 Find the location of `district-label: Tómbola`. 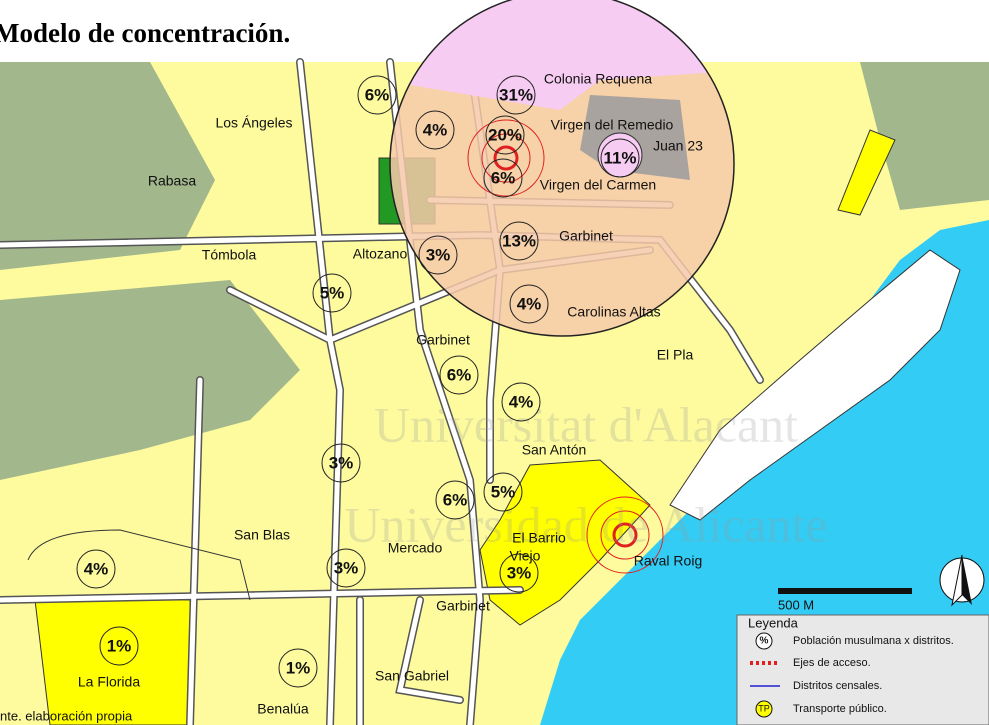

district-label: Tómbola is located at coordinates (229, 255).